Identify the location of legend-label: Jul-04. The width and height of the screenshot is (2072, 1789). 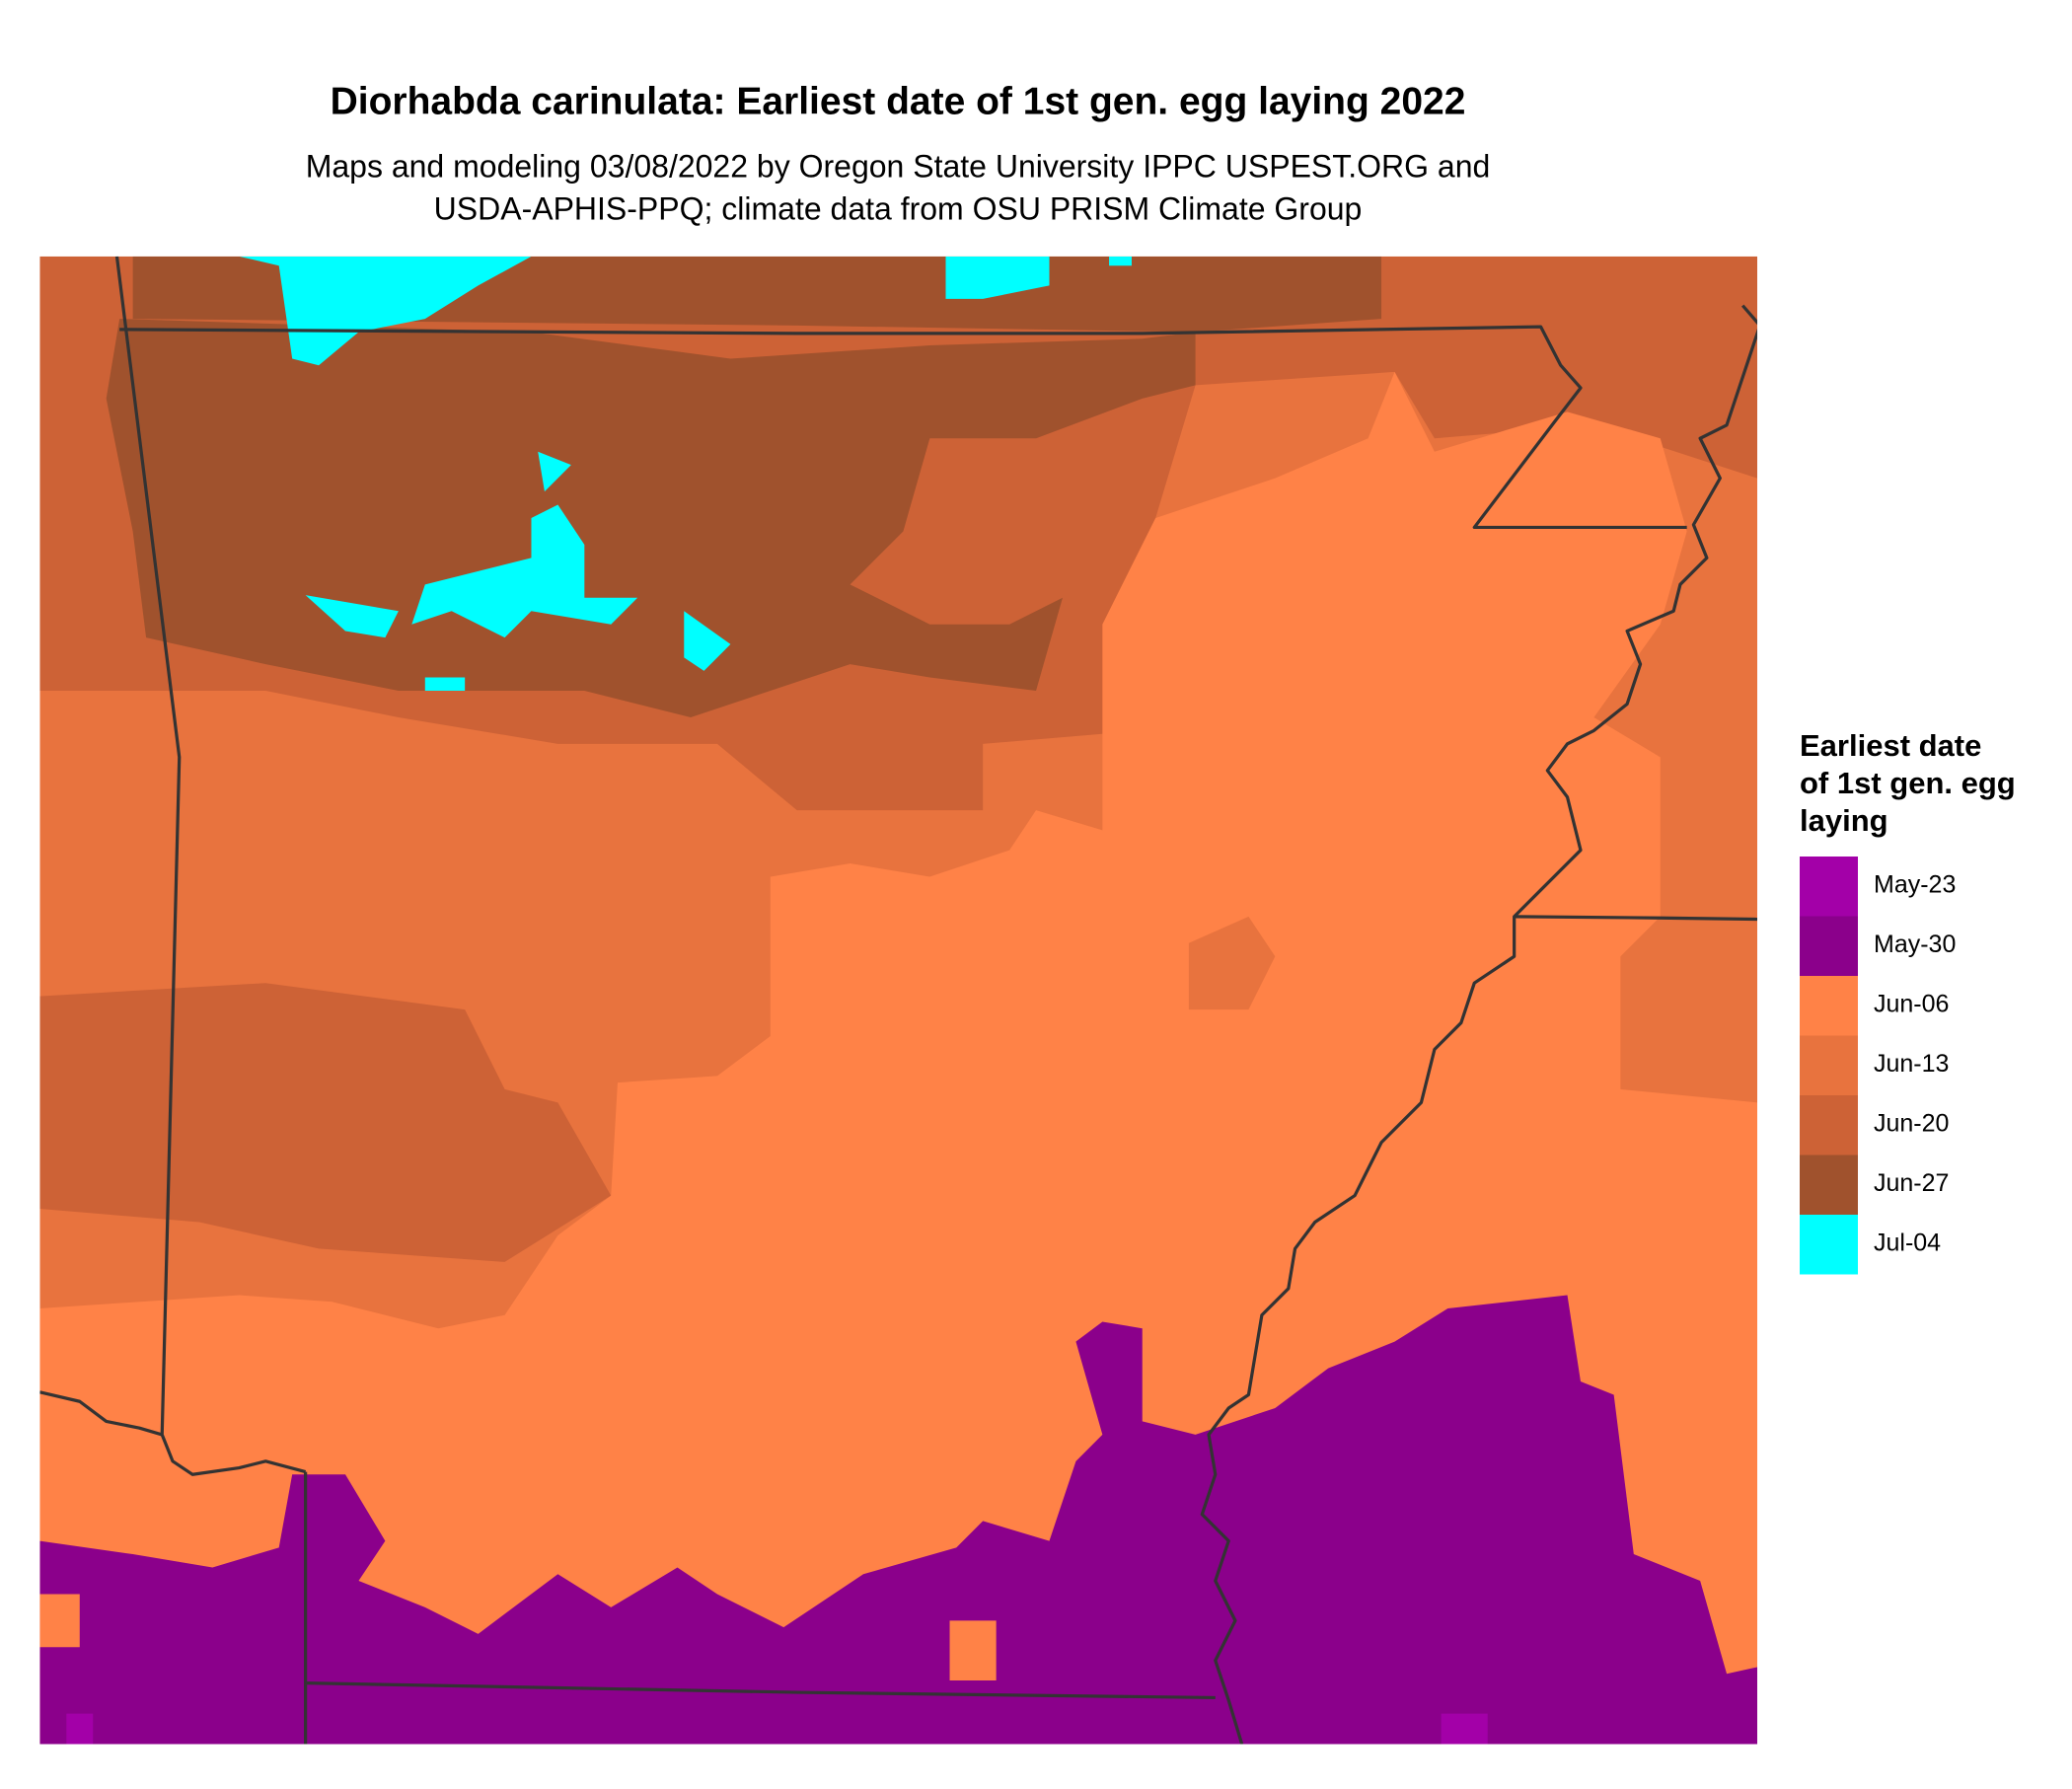
(1907, 1243).